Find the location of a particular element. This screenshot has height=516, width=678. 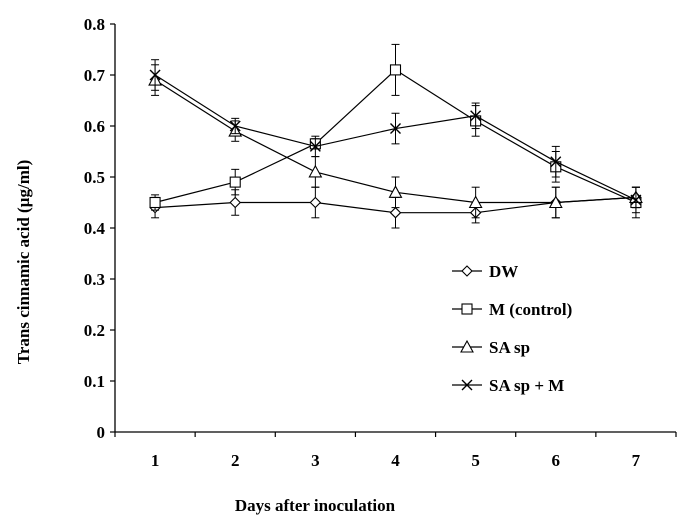

legend-item: SA sp + M is located at coordinates (508, 385).